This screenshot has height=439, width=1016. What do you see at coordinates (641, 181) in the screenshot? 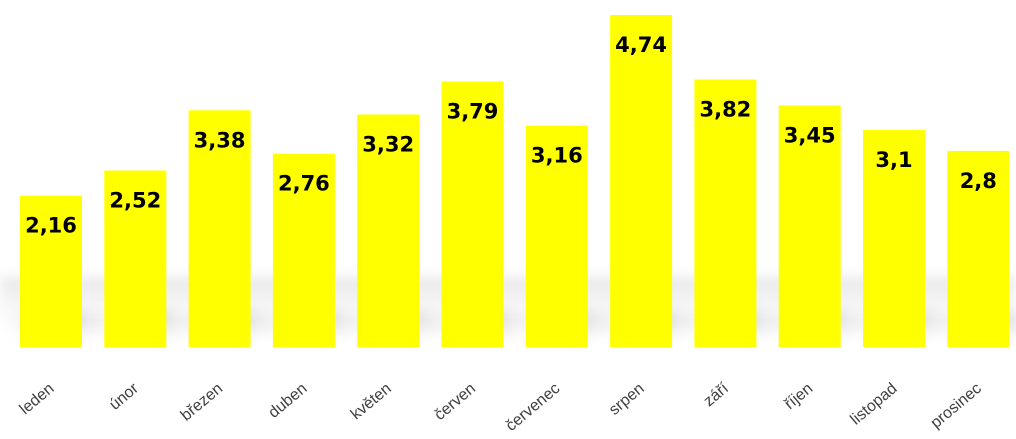
I see `bar-srpen` at bounding box center [641, 181].